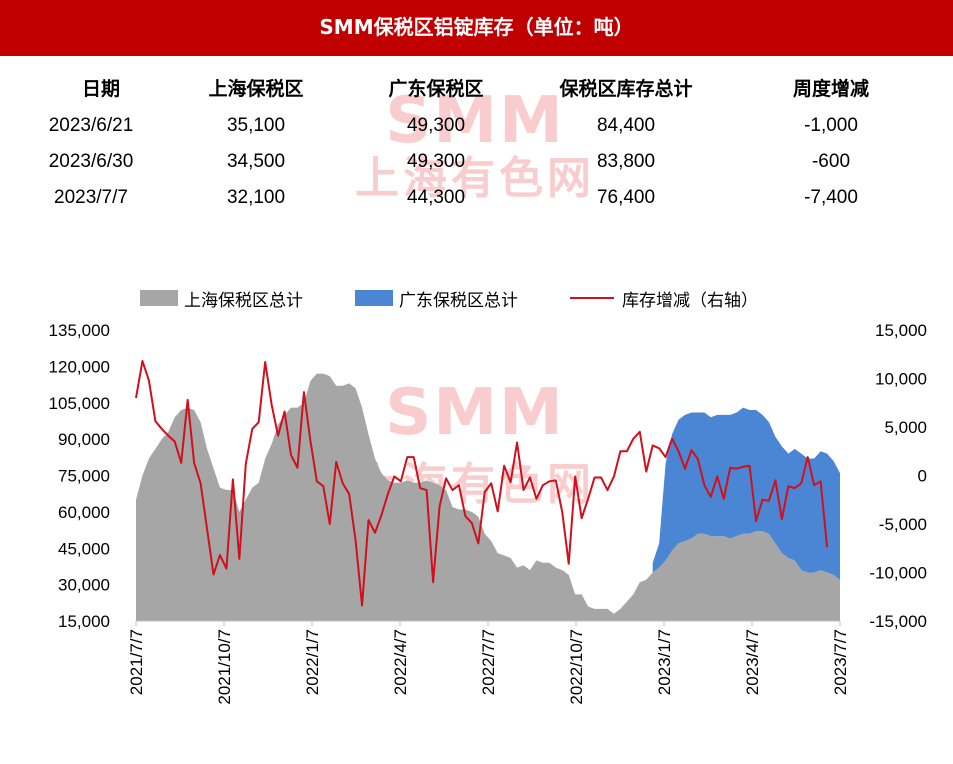  What do you see at coordinates (905, 427) in the screenshot?
I see `y-right-tick-label: 5,000` at bounding box center [905, 427].